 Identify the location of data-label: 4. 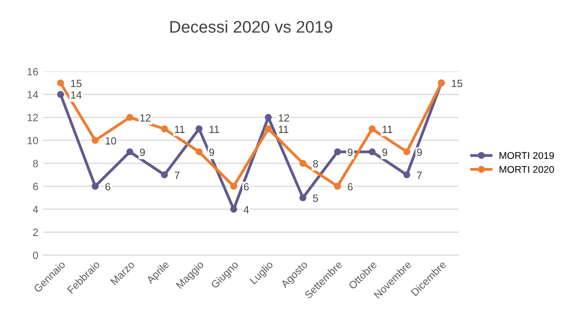
(246, 210).